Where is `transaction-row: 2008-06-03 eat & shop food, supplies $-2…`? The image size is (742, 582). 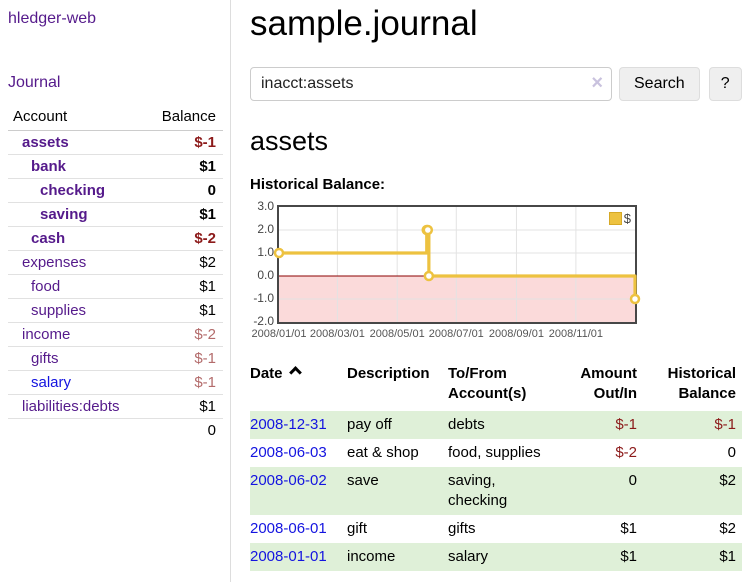 transaction-row: 2008-06-03 eat & shop food, supplies $-2… is located at coordinates (496, 453).